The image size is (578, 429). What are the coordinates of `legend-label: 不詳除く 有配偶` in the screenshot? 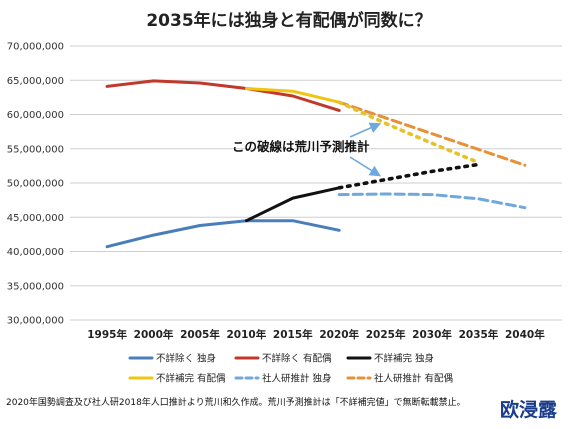 It's located at (297, 359).